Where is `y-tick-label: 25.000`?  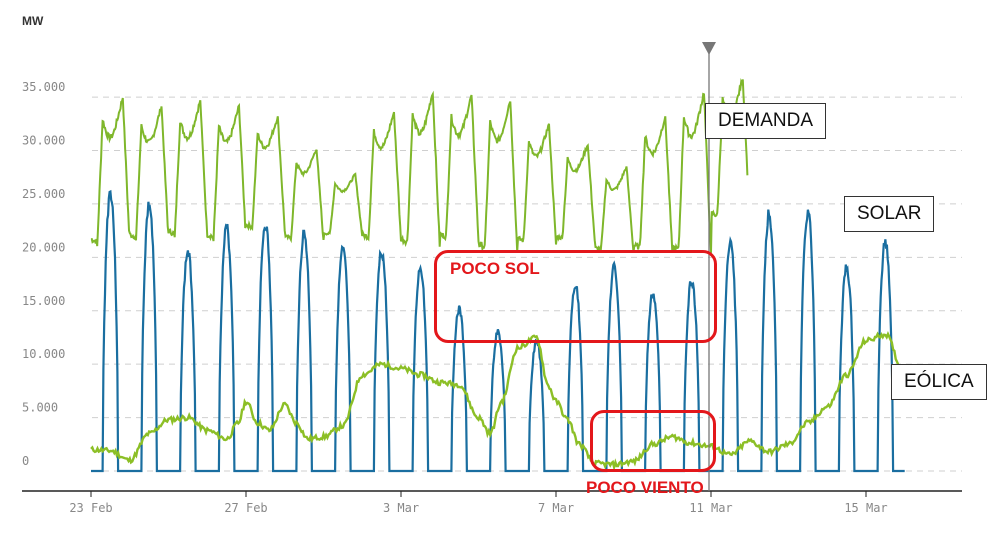 y-tick-label: 25.000 is located at coordinates (43, 194).